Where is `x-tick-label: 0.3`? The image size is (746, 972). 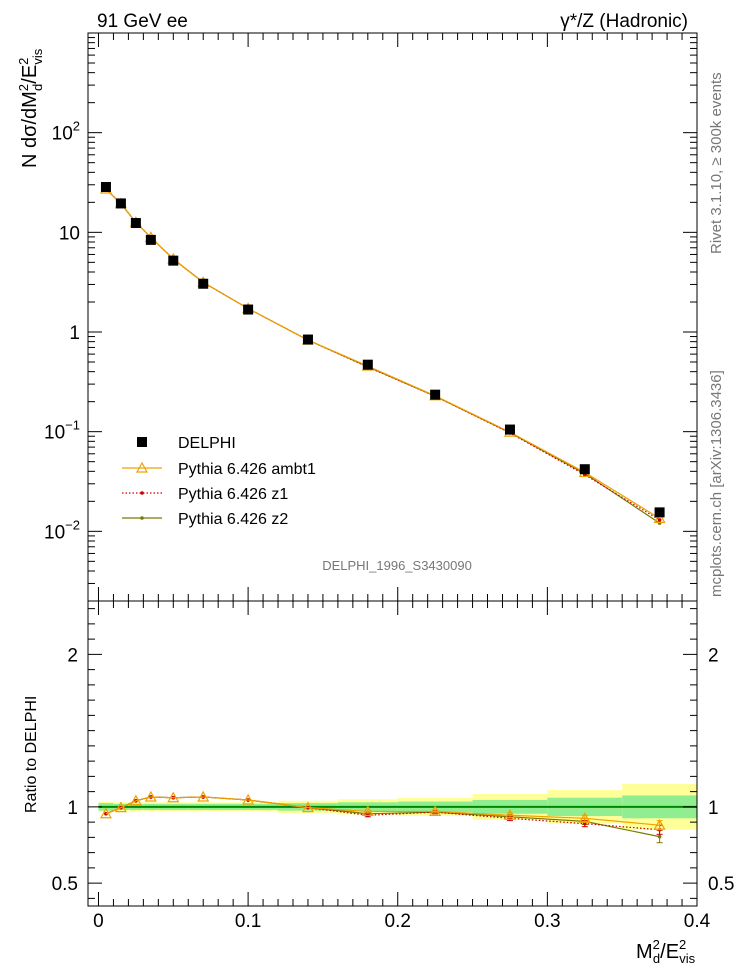
x-tick-label: 0.3 is located at coordinates (547, 921).